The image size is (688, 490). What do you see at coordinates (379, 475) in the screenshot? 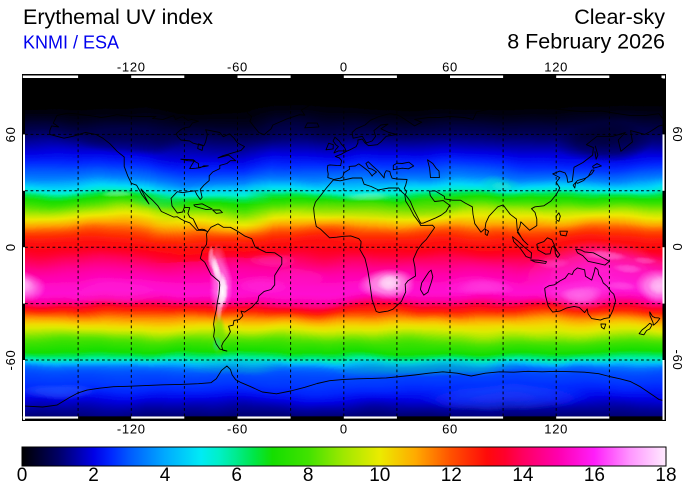
I see `svg-text: 10` at bounding box center [379, 475].